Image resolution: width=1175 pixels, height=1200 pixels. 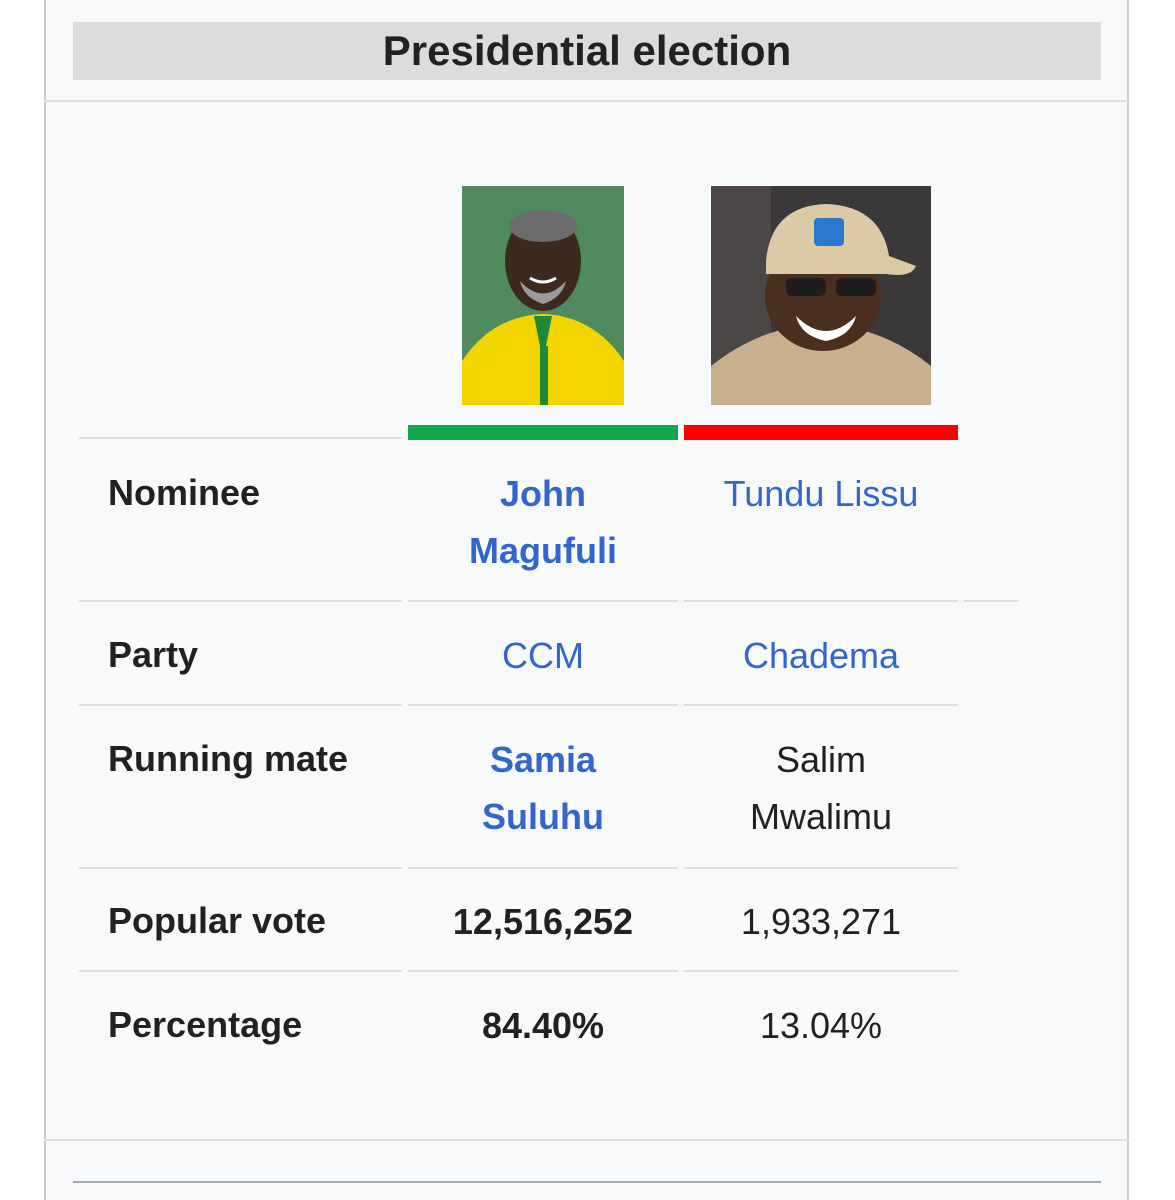 What do you see at coordinates (821, 493) in the screenshot?
I see `candidate-2-nominee-link: Tundu Lissu` at bounding box center [821, 493].